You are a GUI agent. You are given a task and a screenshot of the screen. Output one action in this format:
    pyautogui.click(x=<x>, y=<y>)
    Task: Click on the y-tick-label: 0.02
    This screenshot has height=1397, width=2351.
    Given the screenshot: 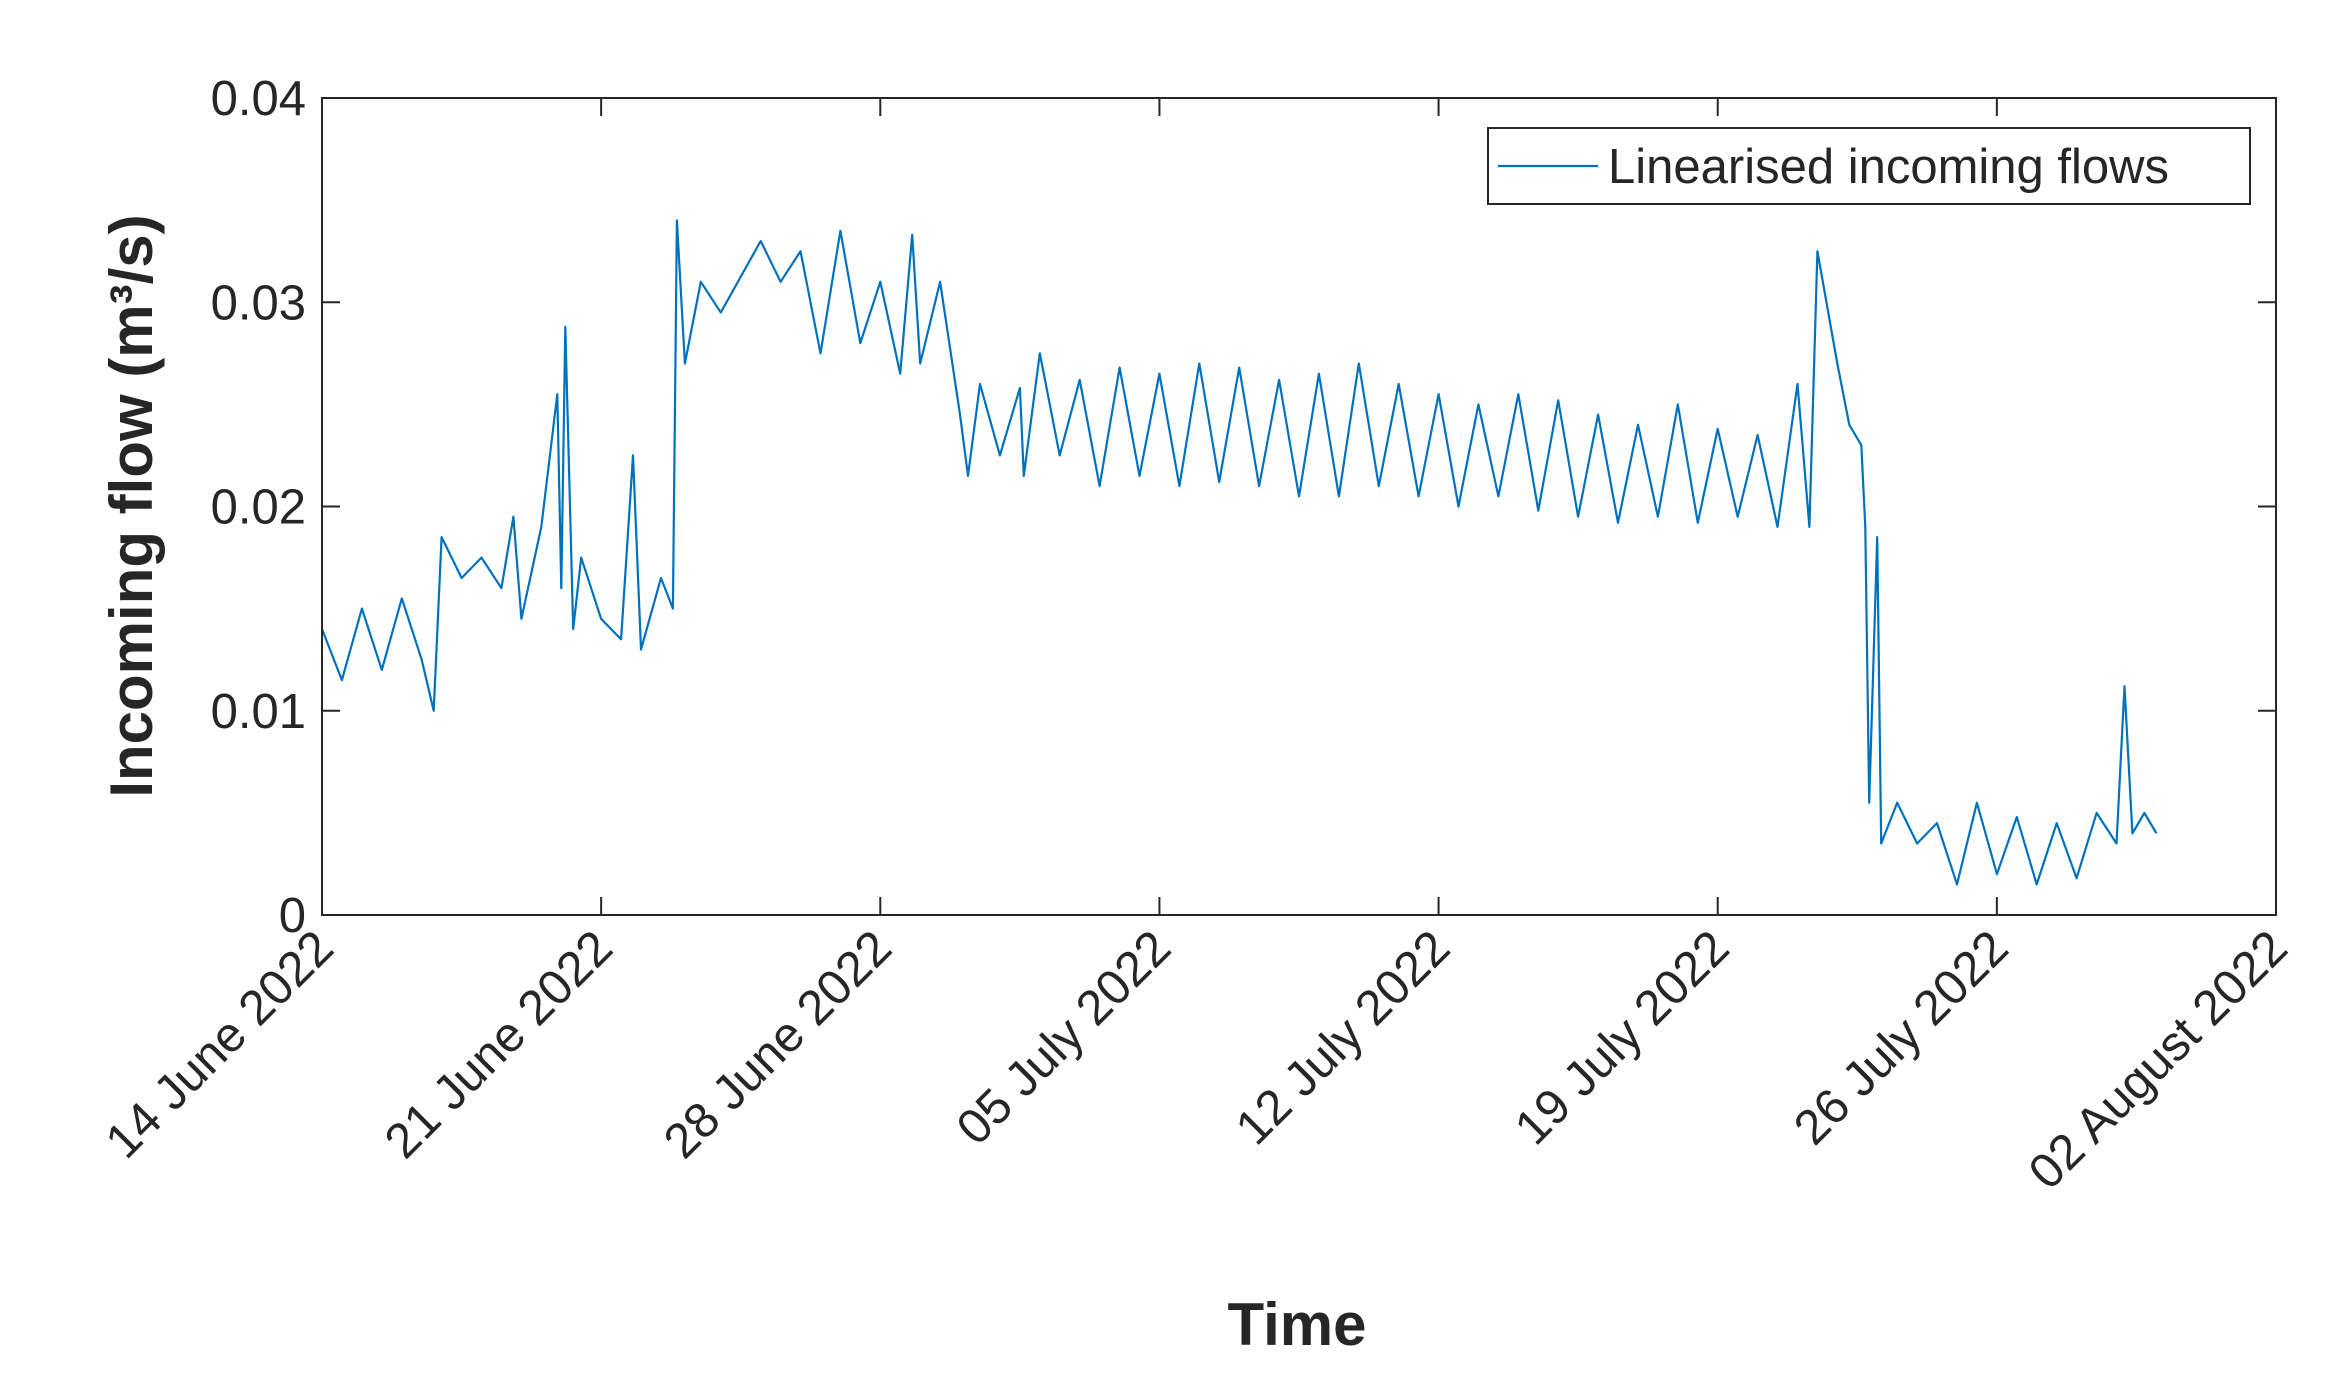 What is the action you would take?
    pyautogui.click(x=258, y=508)
    